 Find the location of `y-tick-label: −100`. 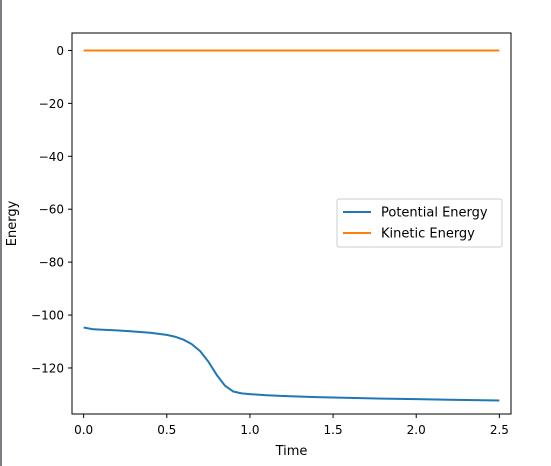

y-tick-label: −100 is located at coordinates (47, 316).